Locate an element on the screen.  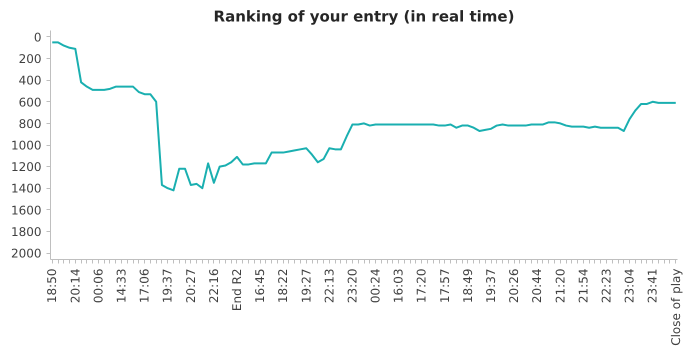
y-tick-label: 1200 is located at coordinates (26, 167).